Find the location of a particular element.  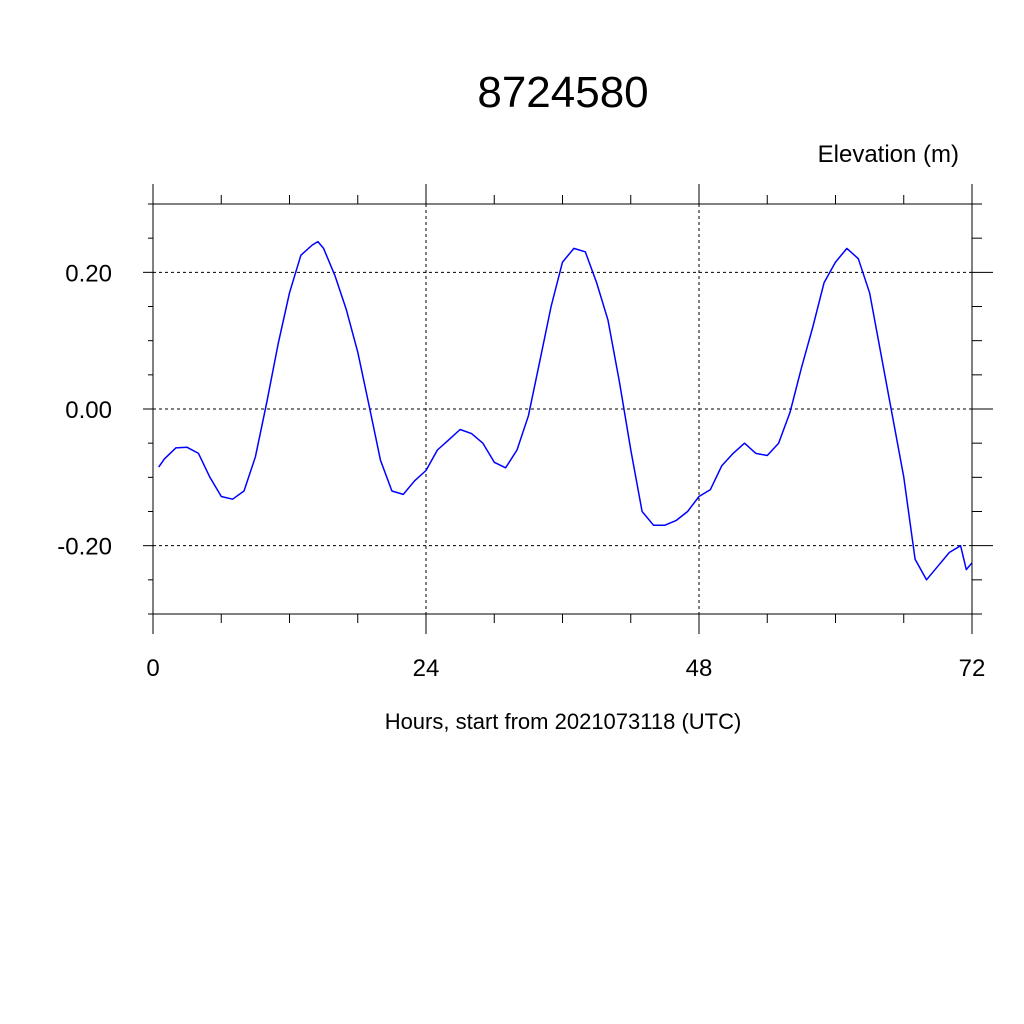

x-tick-label: 72 is located at coordinates (972, 668).